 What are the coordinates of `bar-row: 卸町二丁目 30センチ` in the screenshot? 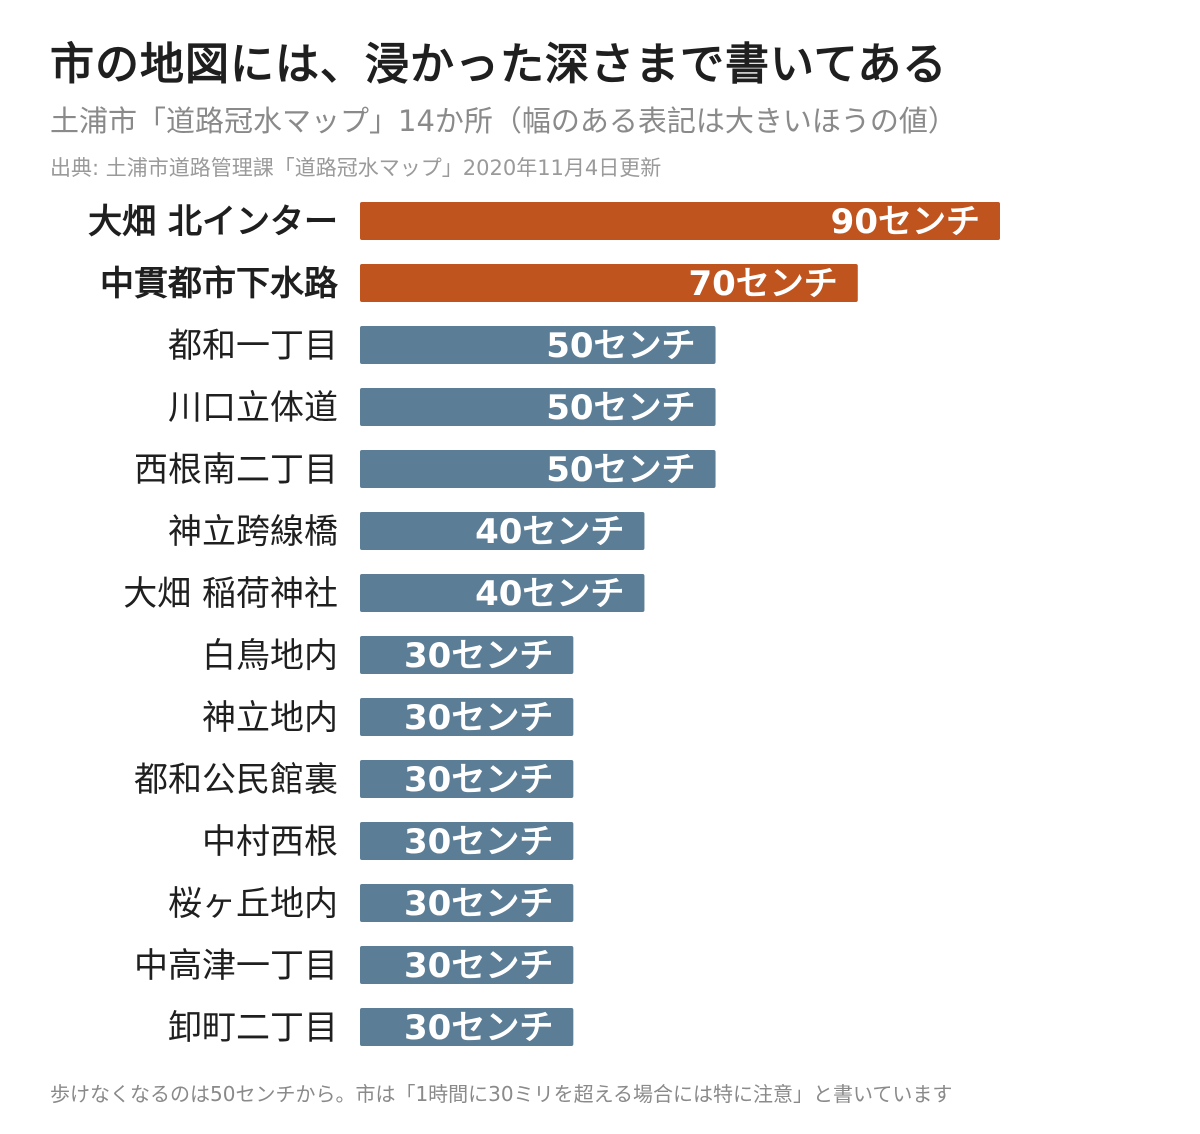 It's located at (371, 1028).